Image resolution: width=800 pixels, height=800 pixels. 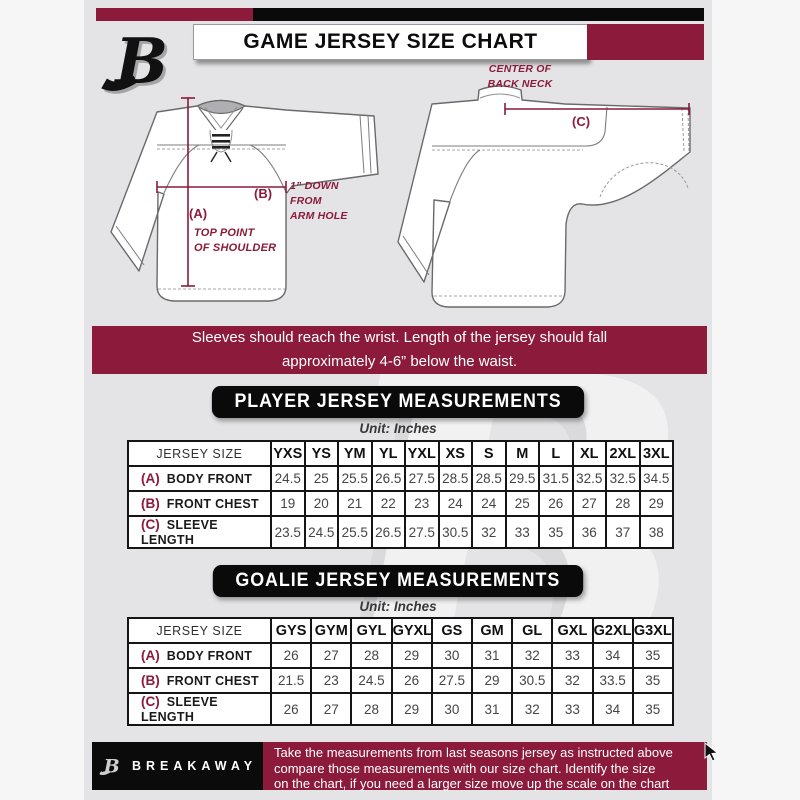 What do you see at coordinates (455, 453) in the screenshot?
I see `size-header: XS` at bounding box center [455, 453].